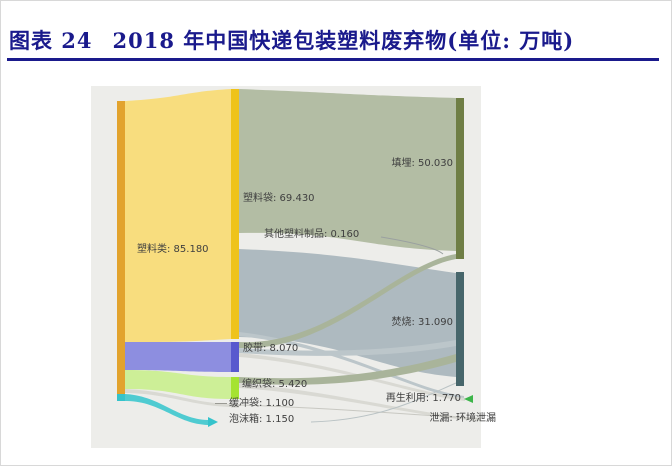  Describe the element at coordinates (178, 215) in the screenshot. I see `flow-plastics-to-bag` at that location.